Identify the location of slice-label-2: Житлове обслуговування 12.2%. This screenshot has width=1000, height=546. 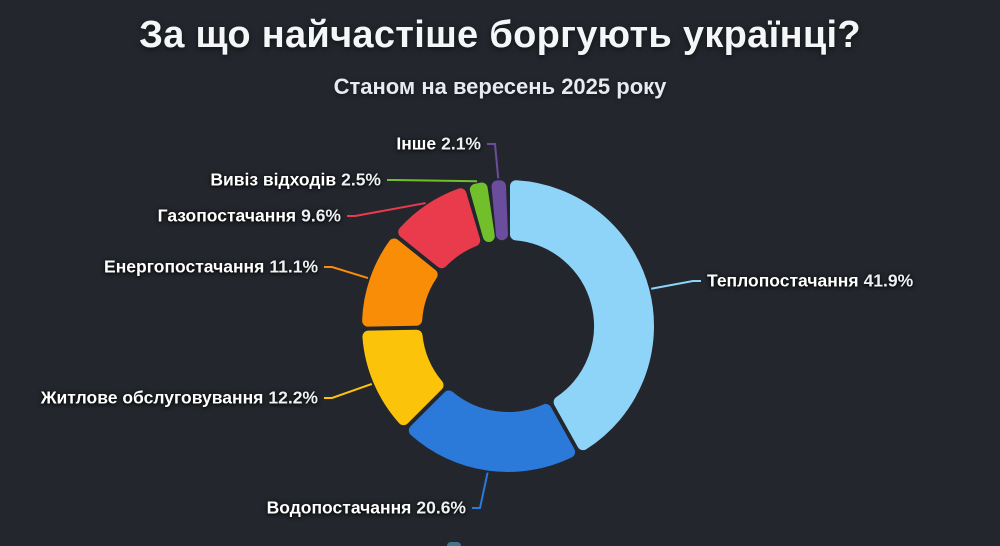
(179, 398).